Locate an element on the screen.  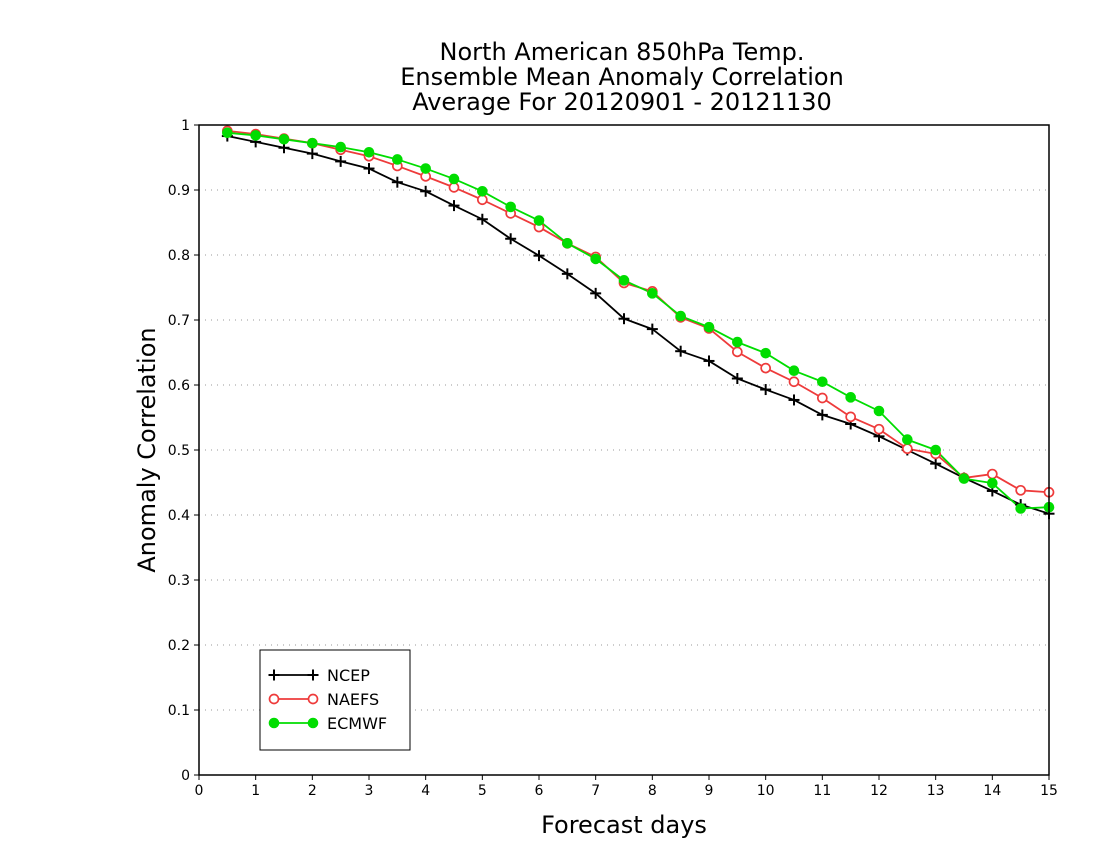
legend-label-ncep: NCEP is located at coordinates (348, 675).